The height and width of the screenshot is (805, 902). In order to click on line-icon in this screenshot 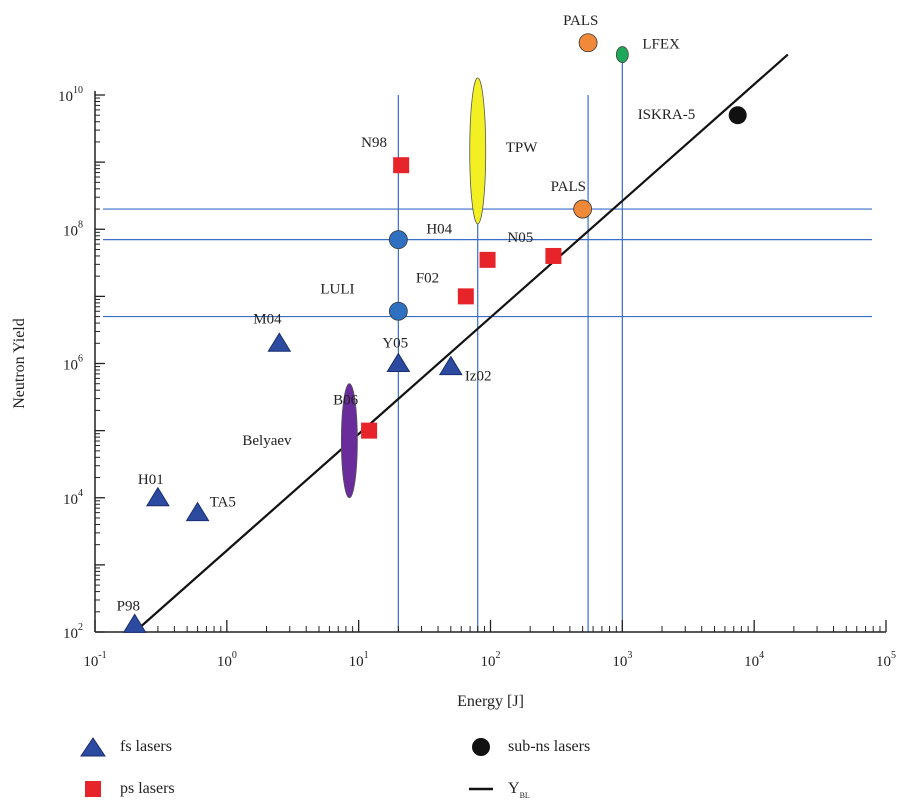, I will do `click(481, 789)`.